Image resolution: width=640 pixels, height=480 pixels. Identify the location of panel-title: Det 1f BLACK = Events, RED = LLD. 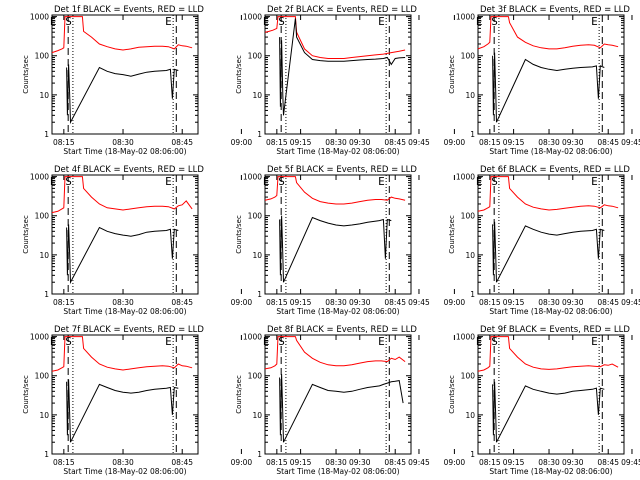
(129, 10).